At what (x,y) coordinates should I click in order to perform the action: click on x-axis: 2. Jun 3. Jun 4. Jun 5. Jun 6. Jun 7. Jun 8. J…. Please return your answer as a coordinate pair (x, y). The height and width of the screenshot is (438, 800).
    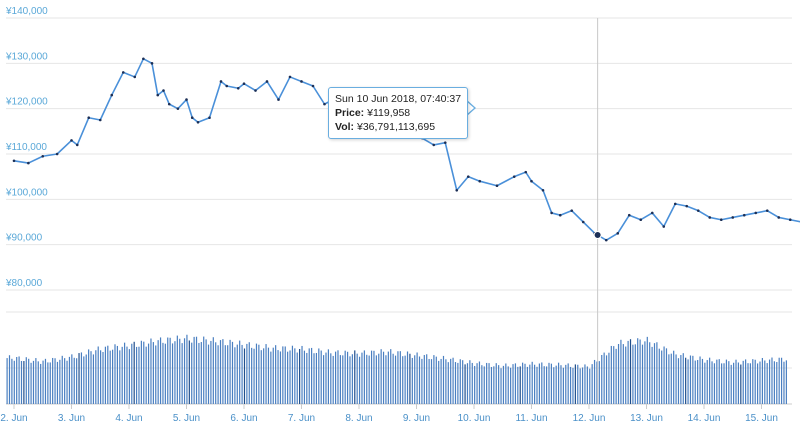
    Looking at the image, I should click on (389, 414).